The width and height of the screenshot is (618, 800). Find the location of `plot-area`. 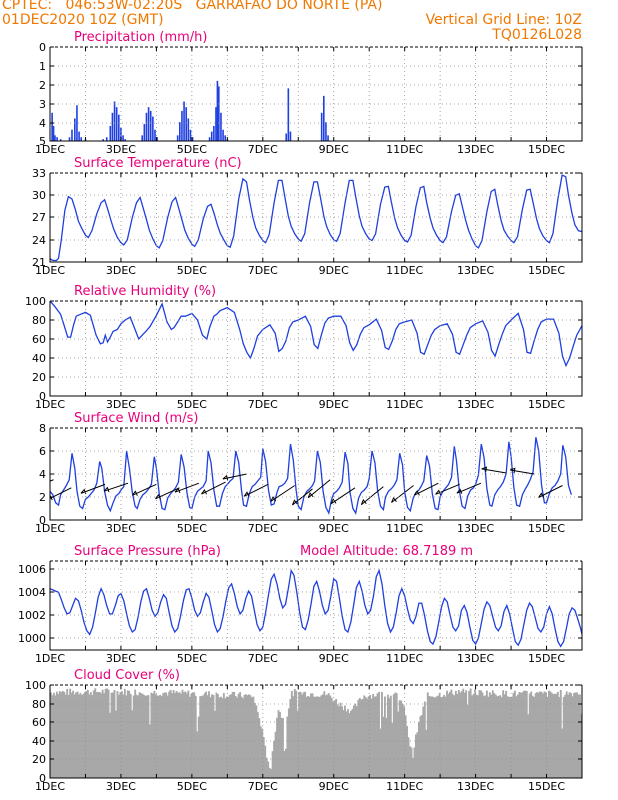

plot-area is located at coordinates (316, 94).